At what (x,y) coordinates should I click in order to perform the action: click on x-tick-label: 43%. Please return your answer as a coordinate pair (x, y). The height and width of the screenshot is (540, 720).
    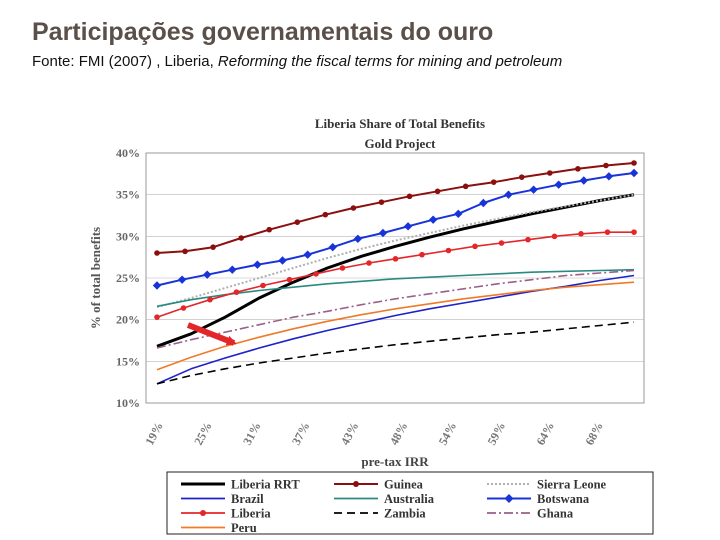
    Looking at the image, I should click on (350, 434).